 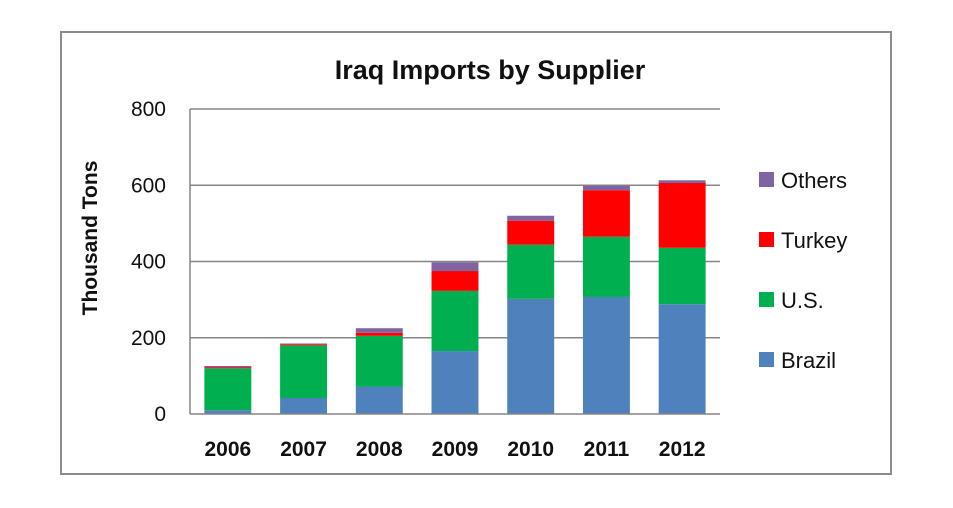 I want to click on x-tick-labels: 2006 2007 2008 2009 2010 2011 2012, so click(x=454, y=449).